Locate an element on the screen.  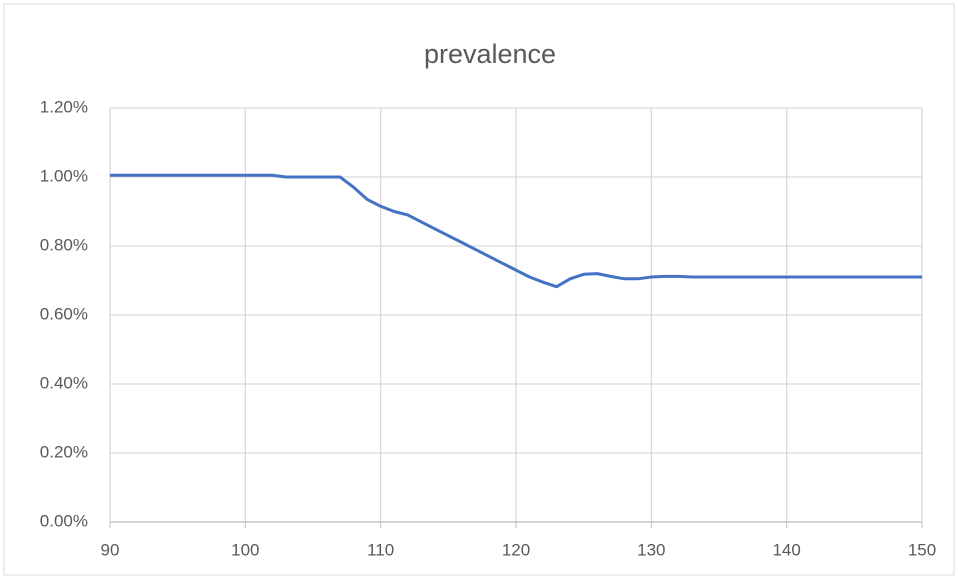
x-tick-label: 110 is located at coordinates (380, 549).